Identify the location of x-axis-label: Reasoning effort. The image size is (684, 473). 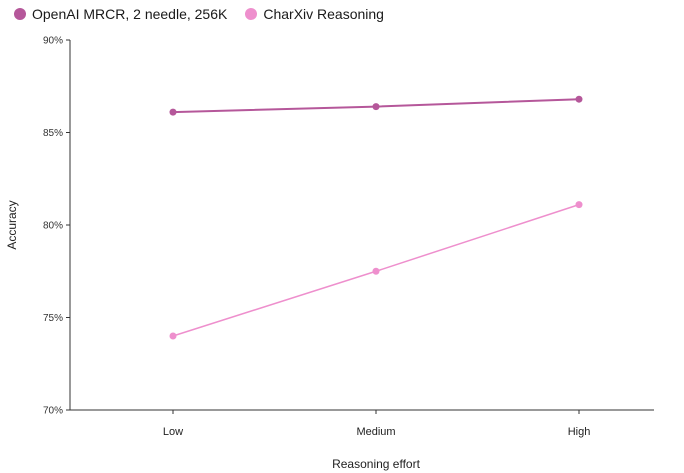
(376, 464).